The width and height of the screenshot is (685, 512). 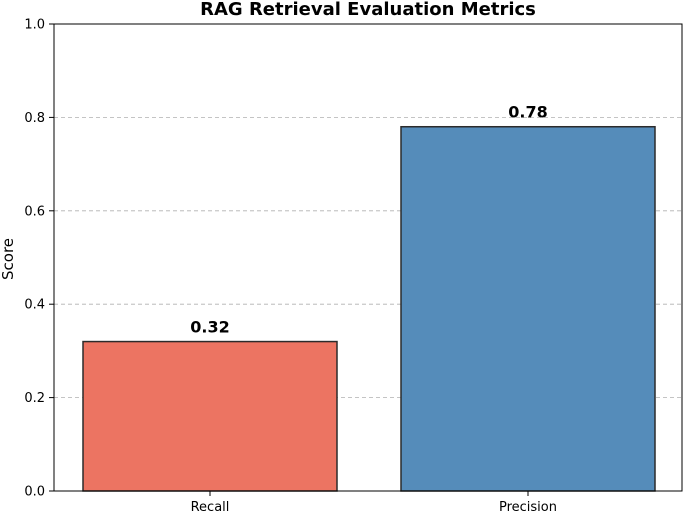 I want to click on y-axis-label: Score, so click(x=8, y=259).